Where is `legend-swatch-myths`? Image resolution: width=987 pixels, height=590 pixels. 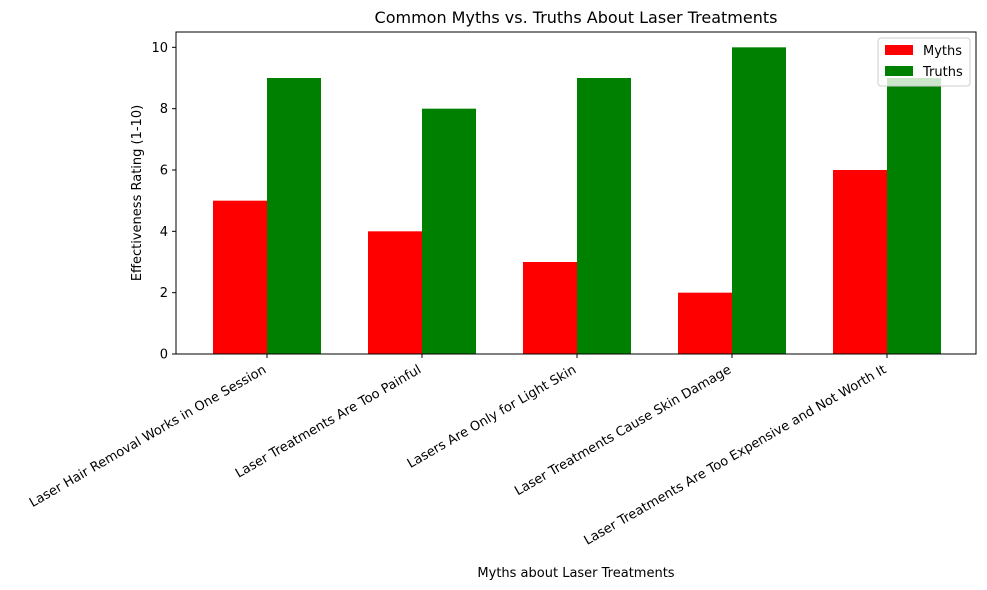 legend-swatch-myths is located at coordinates (899, 50).